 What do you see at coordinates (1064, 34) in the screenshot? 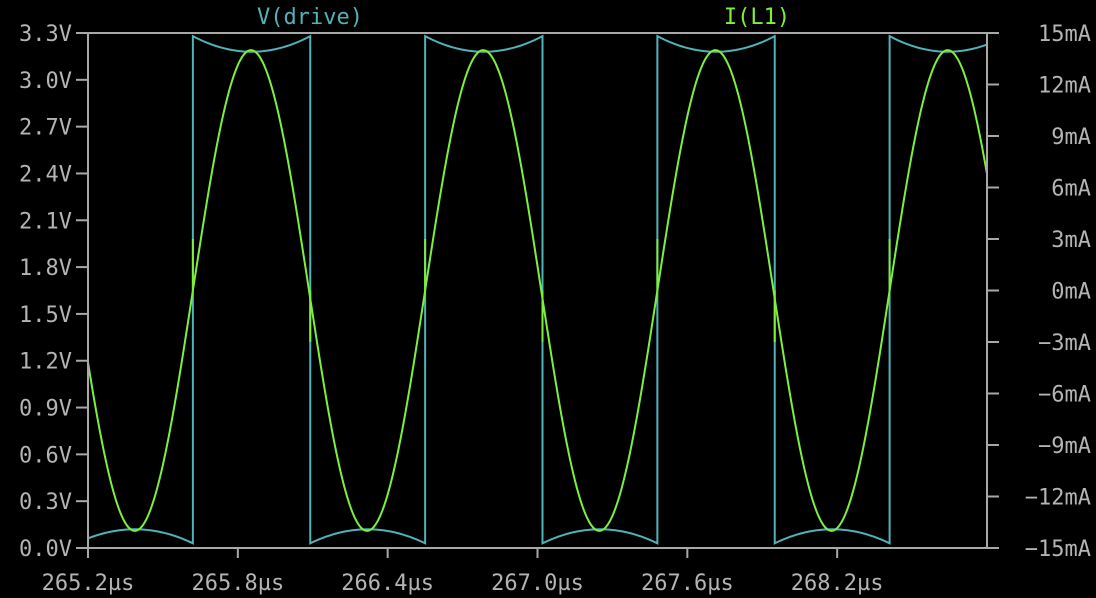
I see `right-tick-label: 15mA` at bounding box center [1064, 34].